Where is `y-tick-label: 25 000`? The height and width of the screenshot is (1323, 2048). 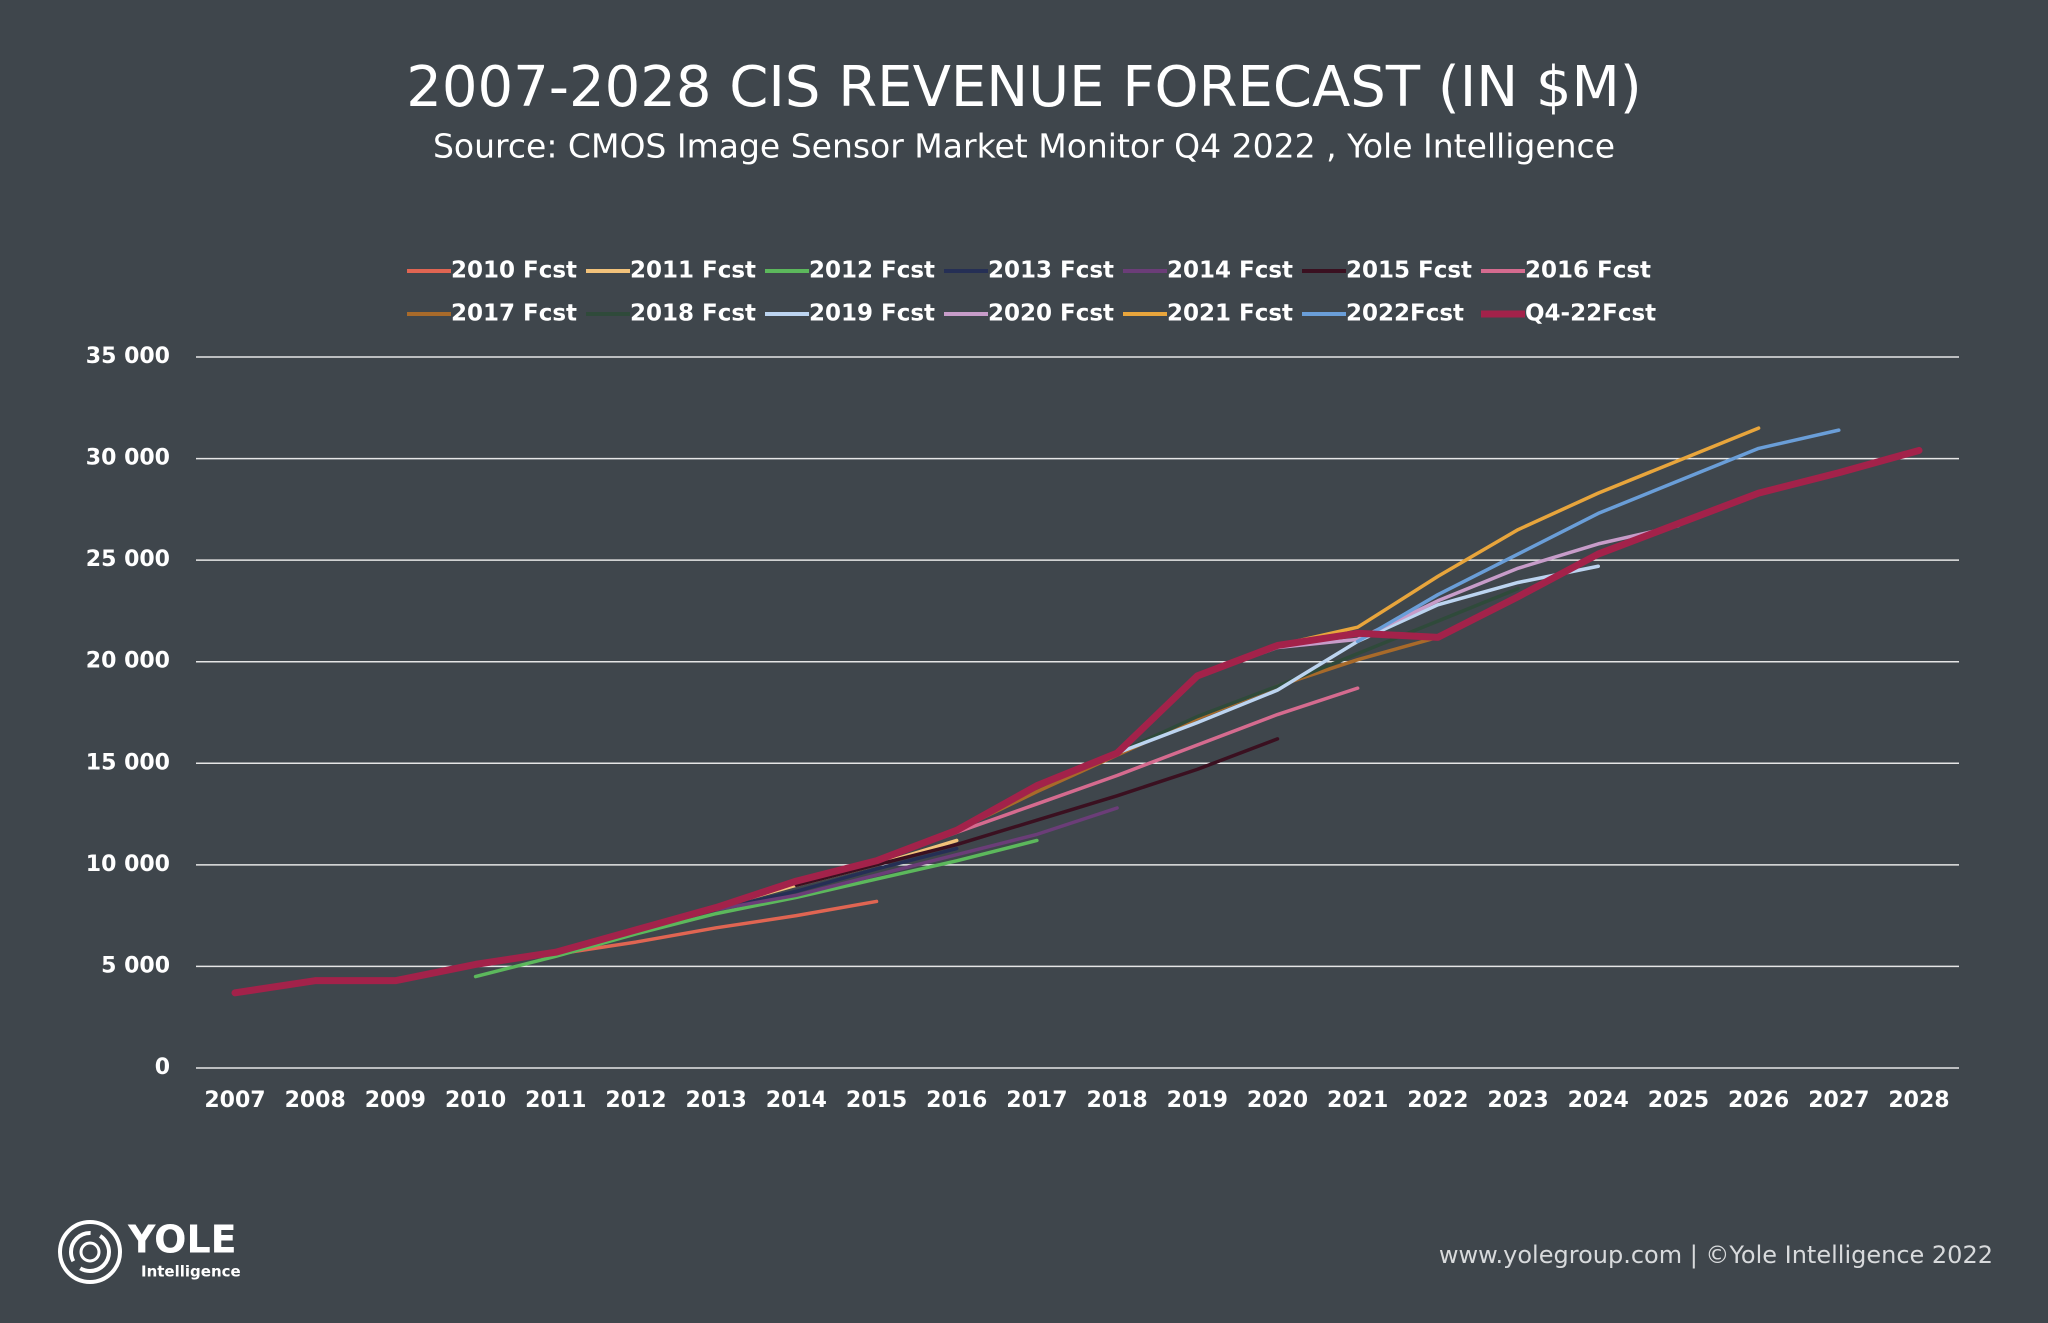 y-tick-label: 25 000 is located at coordinates (128, 559).